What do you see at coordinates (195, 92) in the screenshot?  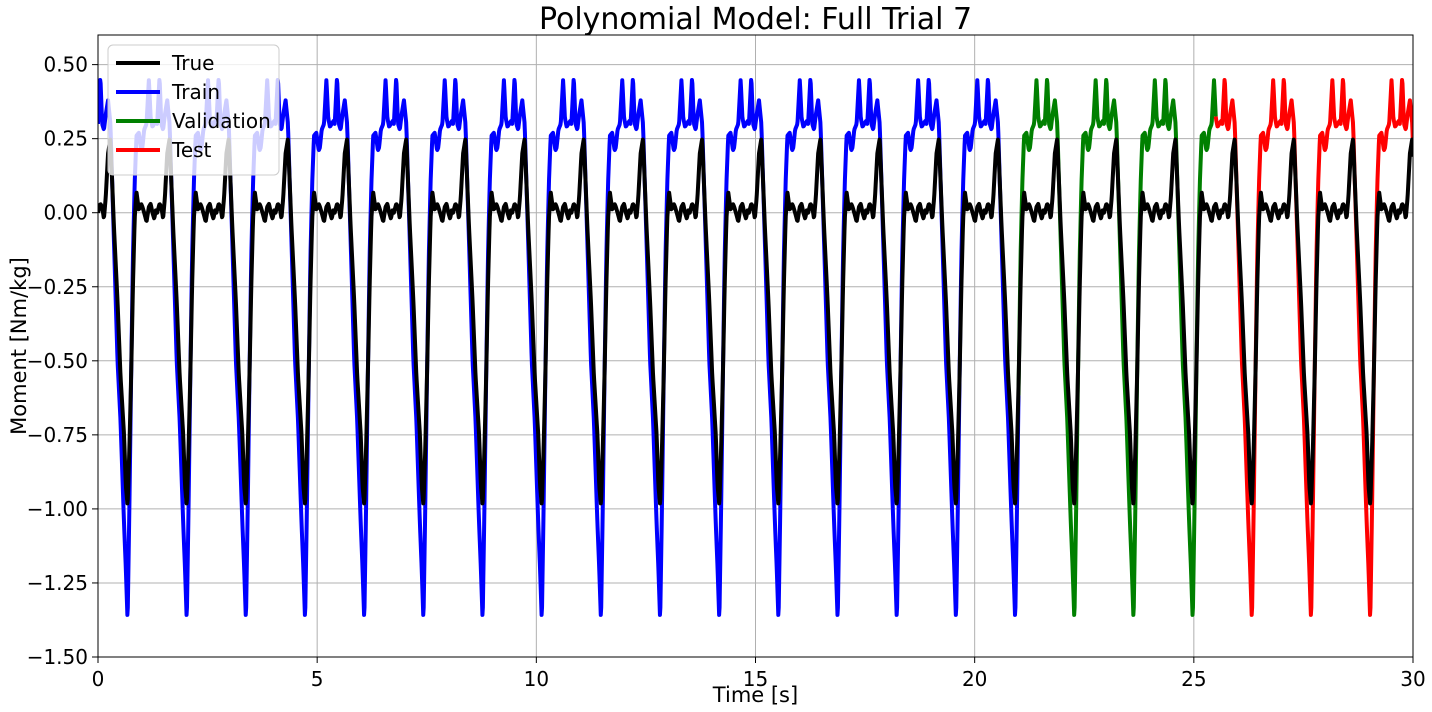 I see `legend-label-train: Train` at bounding box center [195, 92].